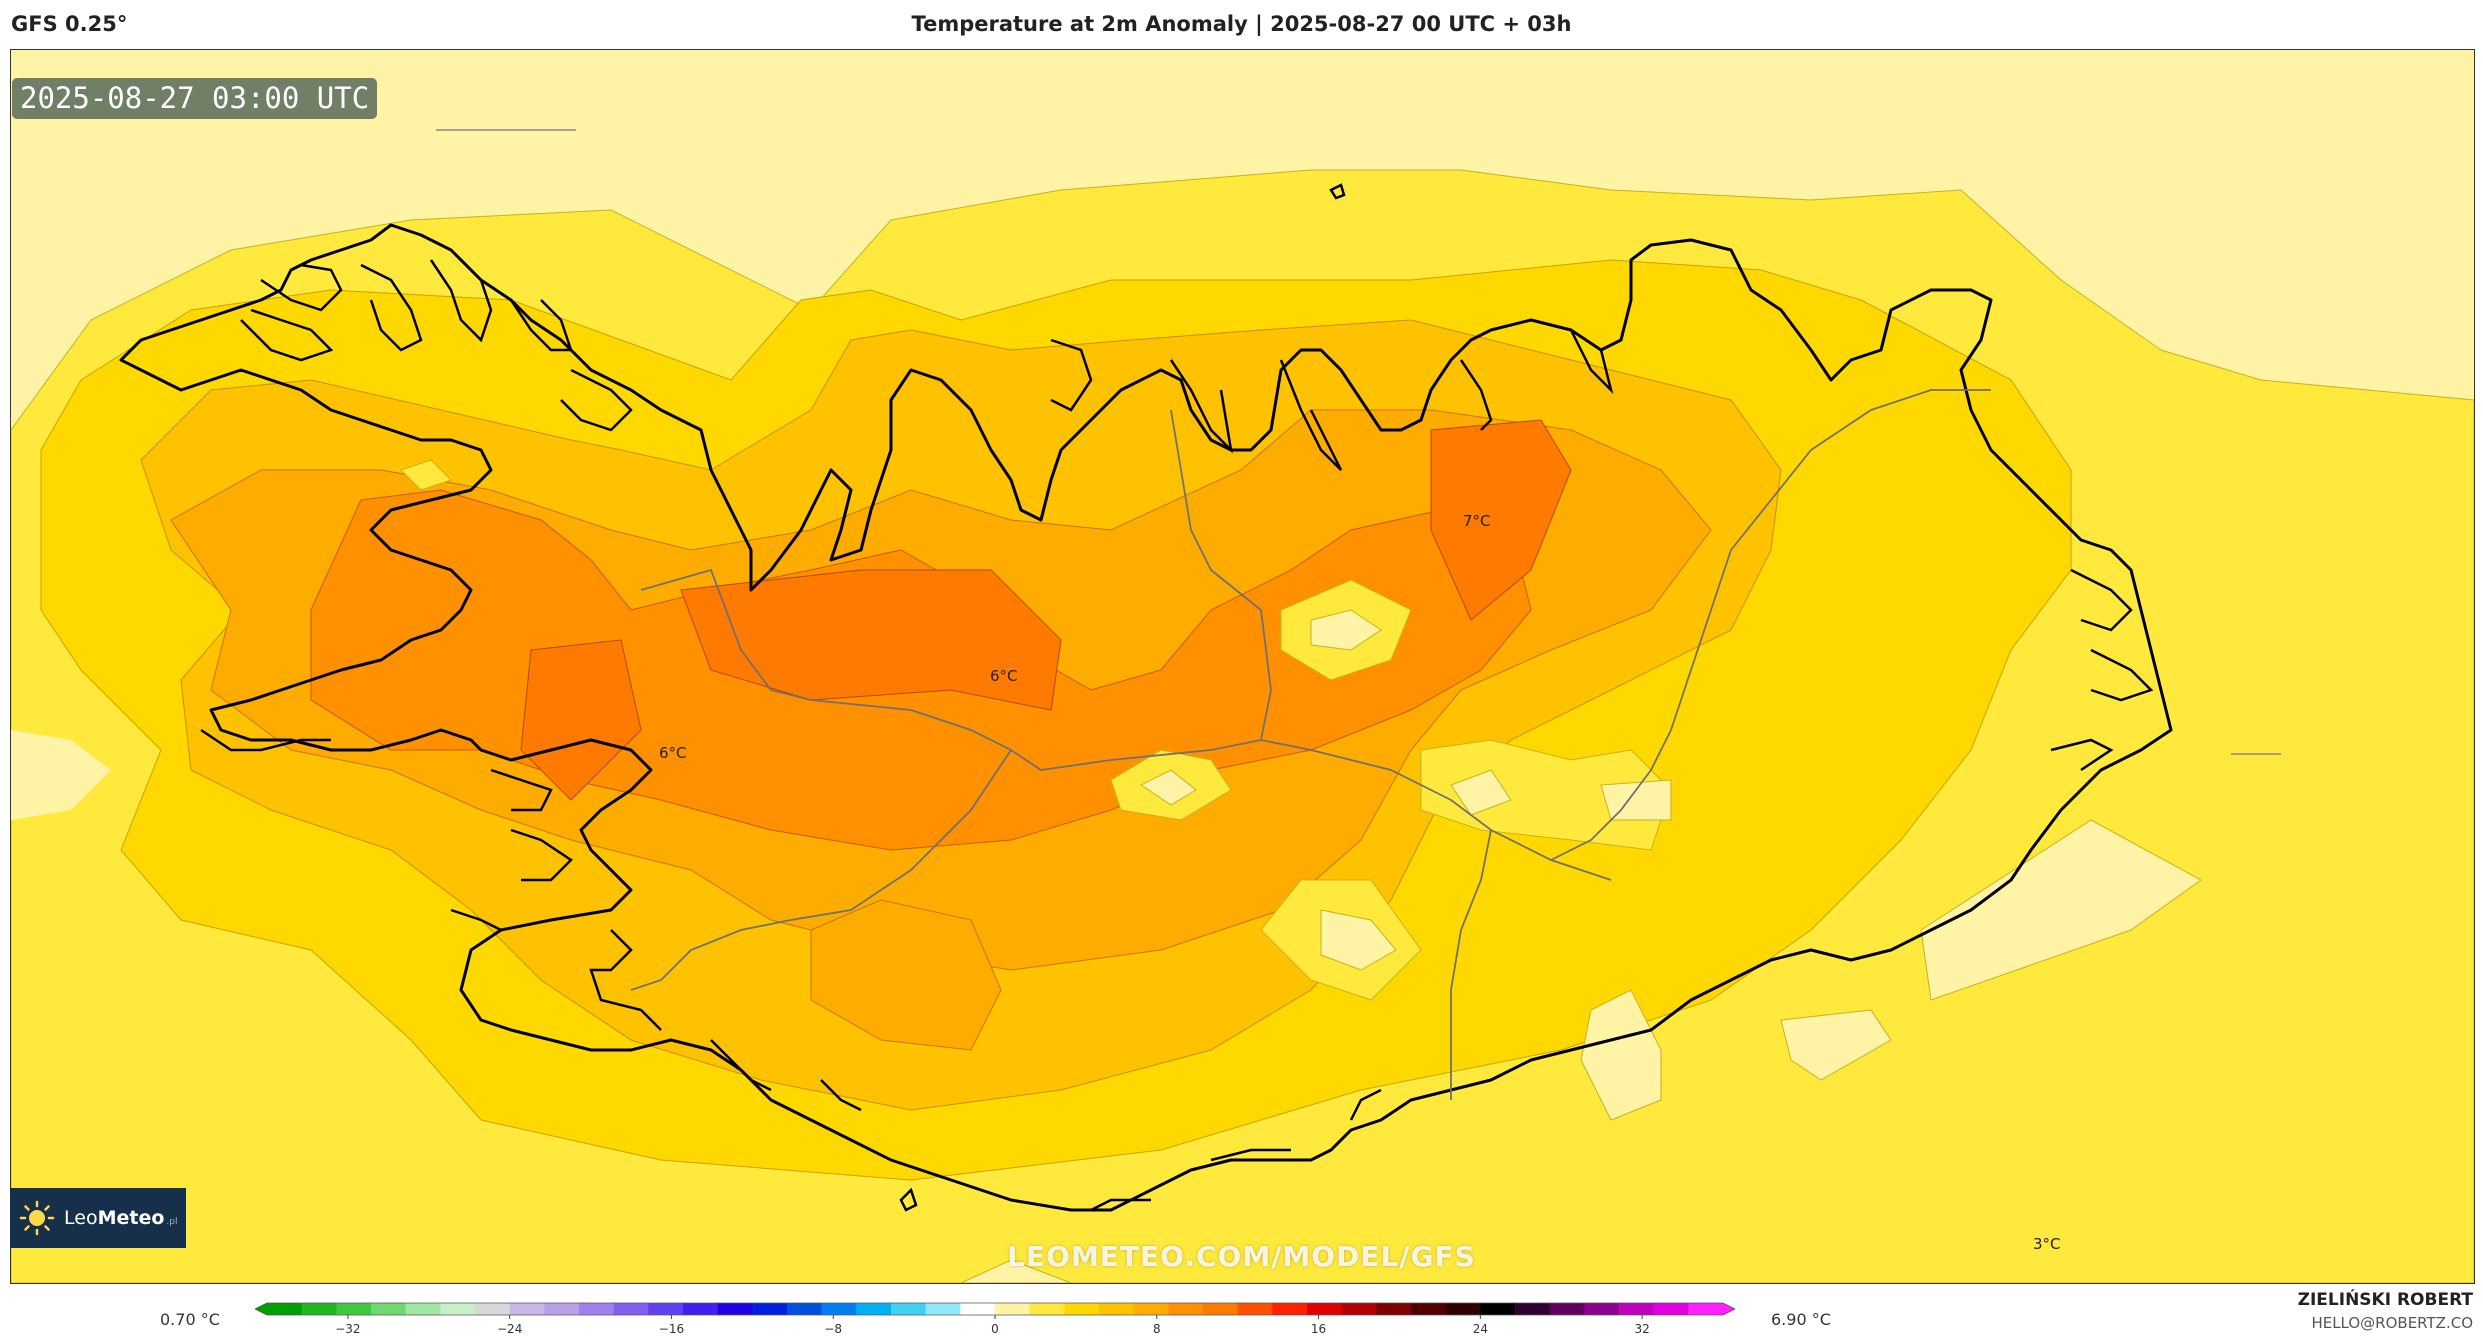  Describe the element at coordinates (1358, 940) in the screenshot. I see `field-cool-pocket-4b` at that location.